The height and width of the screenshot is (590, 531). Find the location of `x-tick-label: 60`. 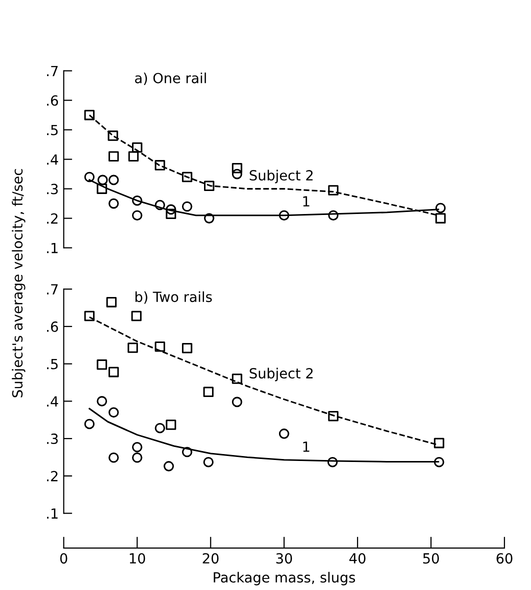

x-tick-label: 60 is located at coordinates (504, 558).